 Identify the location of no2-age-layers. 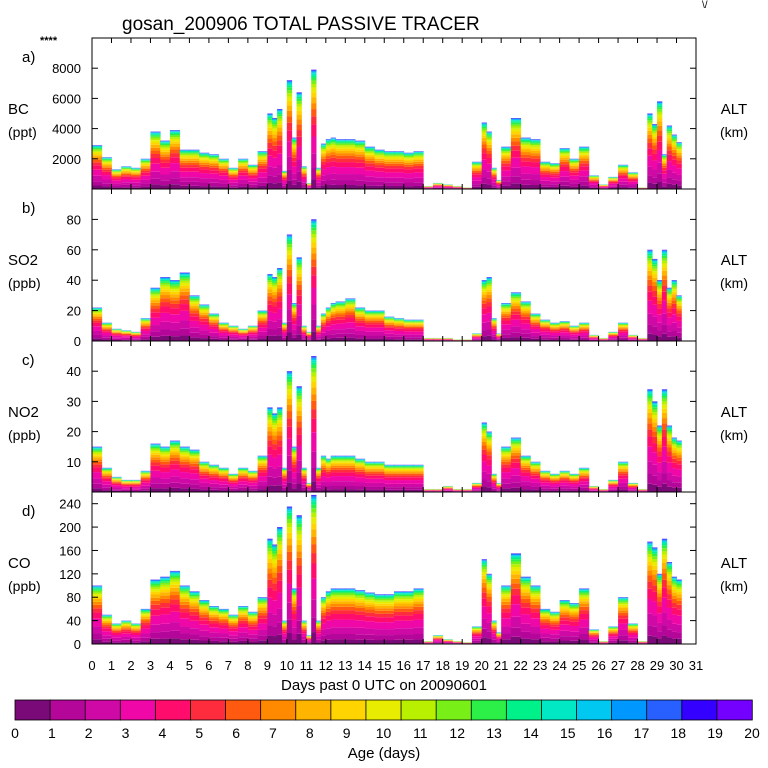
(387, 424).